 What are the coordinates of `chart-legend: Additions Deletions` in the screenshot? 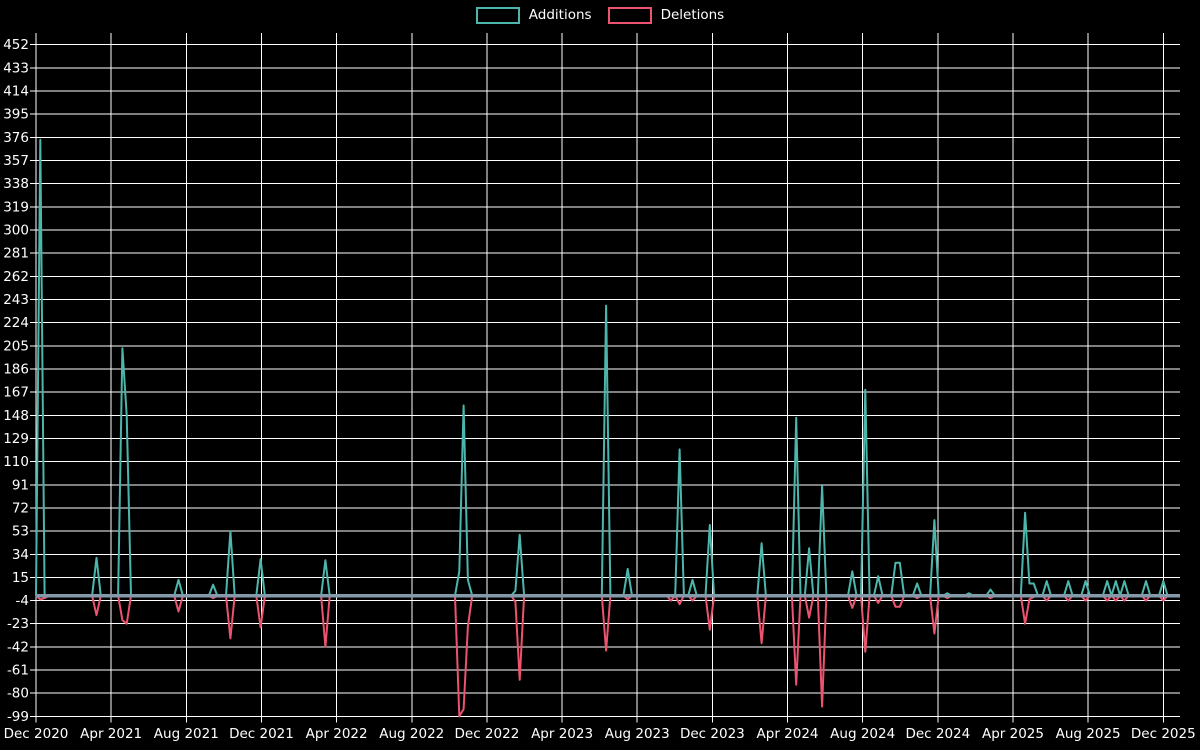 It's located at (600, 15).